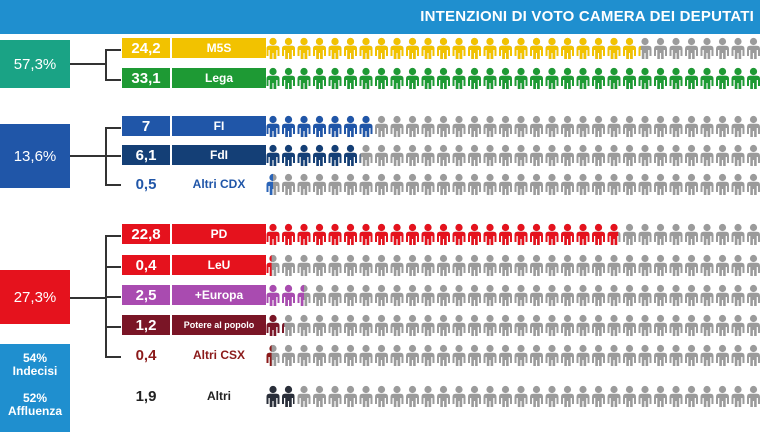 The image size is (760, 432). I want to click on label-europa: +Europa, so click(219, 295).